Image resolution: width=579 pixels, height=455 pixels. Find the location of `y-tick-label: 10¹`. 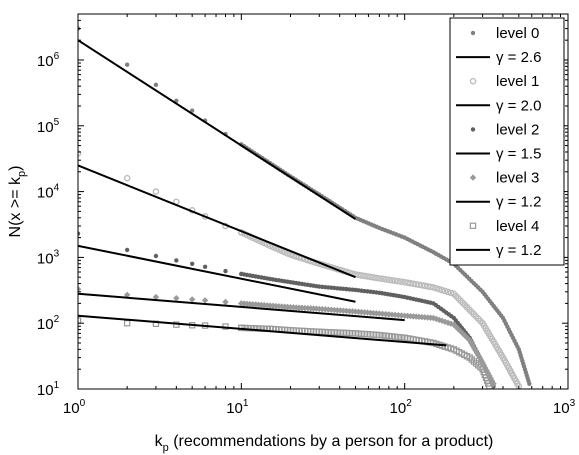

y-tick-label: 10¹ is located at coordinates (48, 389).